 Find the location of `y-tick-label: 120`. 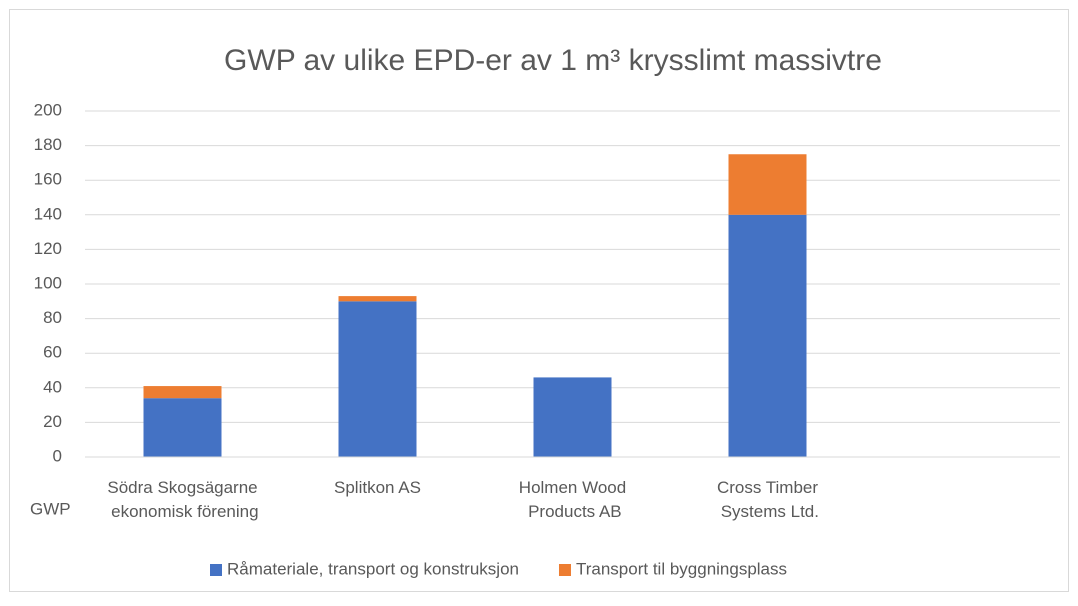

y-tick-label: 120 is located at coordinates (48, 248).